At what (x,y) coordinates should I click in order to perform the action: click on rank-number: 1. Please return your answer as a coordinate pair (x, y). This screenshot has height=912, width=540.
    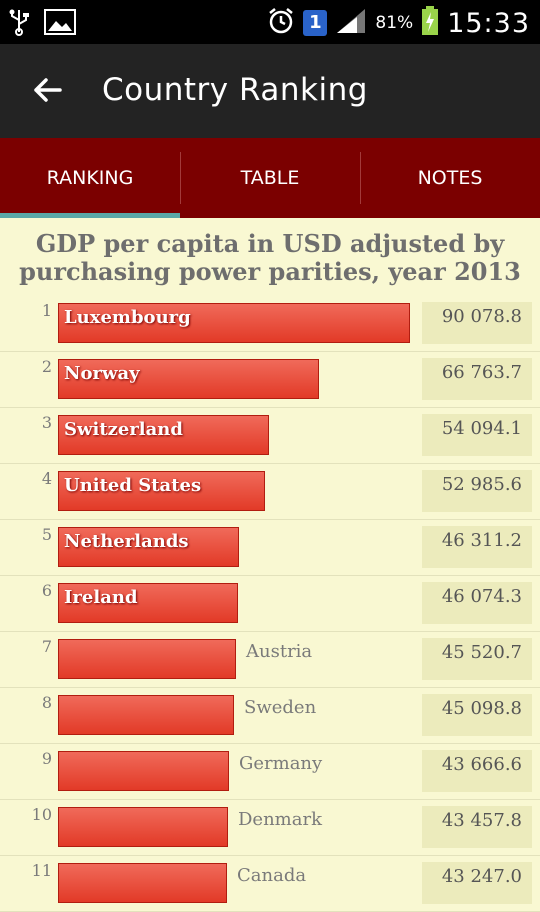
    Looking at the image, I should click on (46, 310).